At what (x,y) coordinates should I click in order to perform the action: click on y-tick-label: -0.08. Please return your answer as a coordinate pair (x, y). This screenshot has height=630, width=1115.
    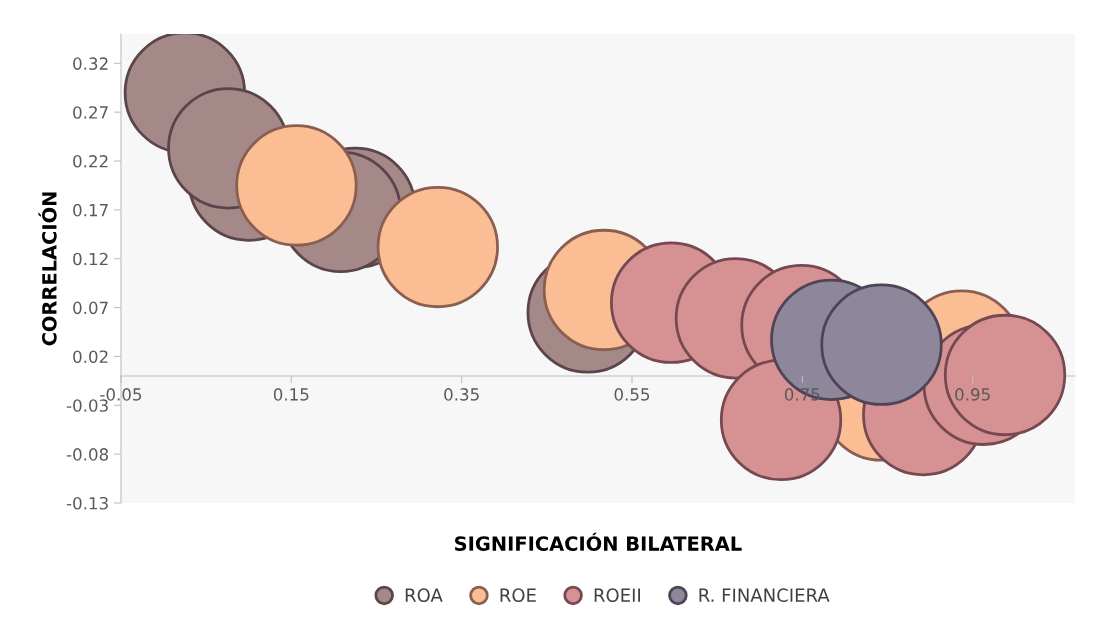
    Looking at the image, I should click on (87, 454).